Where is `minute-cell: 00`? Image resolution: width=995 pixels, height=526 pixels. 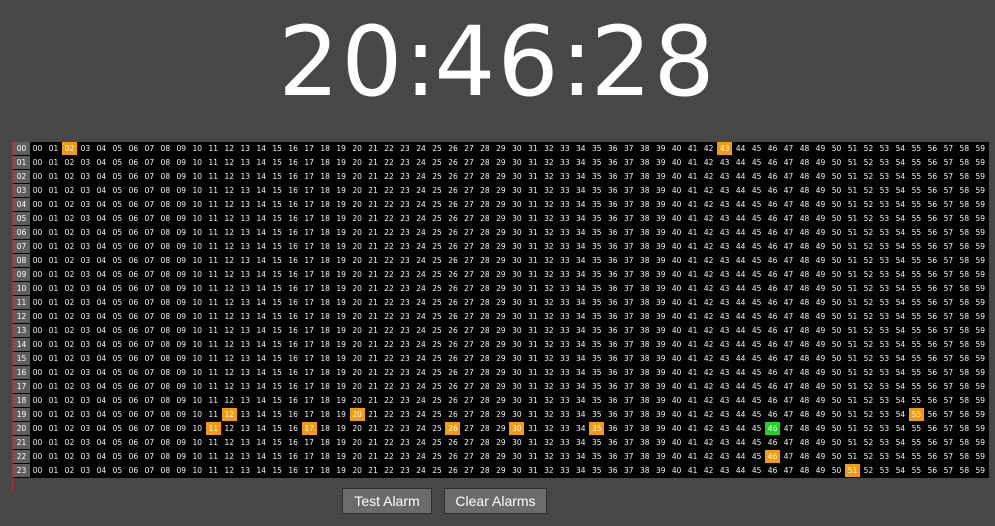
minute-cell: 00 is located at coordinates (37, 162).